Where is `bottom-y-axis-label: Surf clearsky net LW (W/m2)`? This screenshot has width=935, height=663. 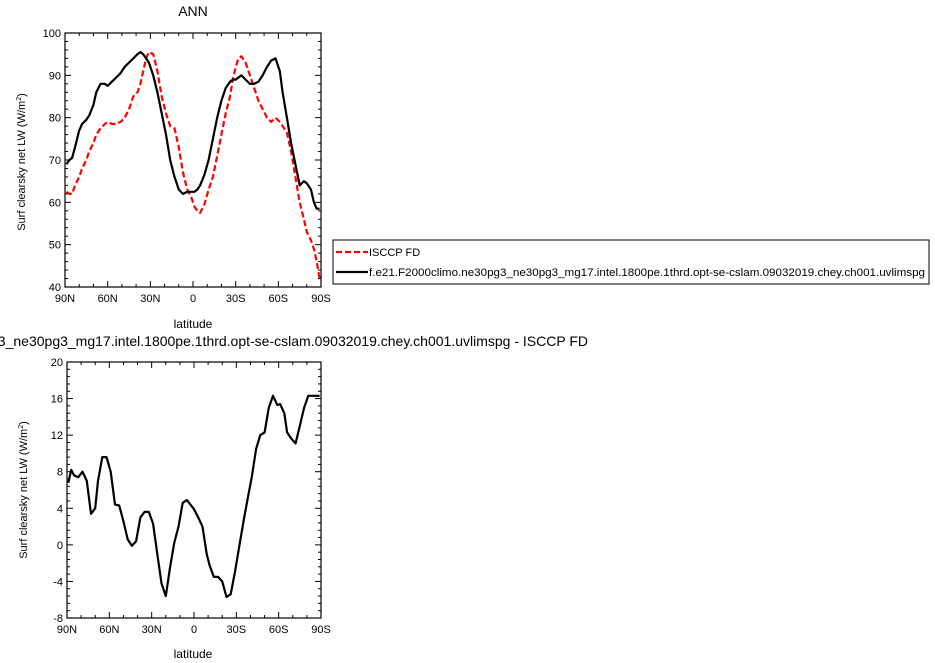
bottom-y-axis-label: Surf clearsky net LW (W/m2) is located at coordinates (24, 490).